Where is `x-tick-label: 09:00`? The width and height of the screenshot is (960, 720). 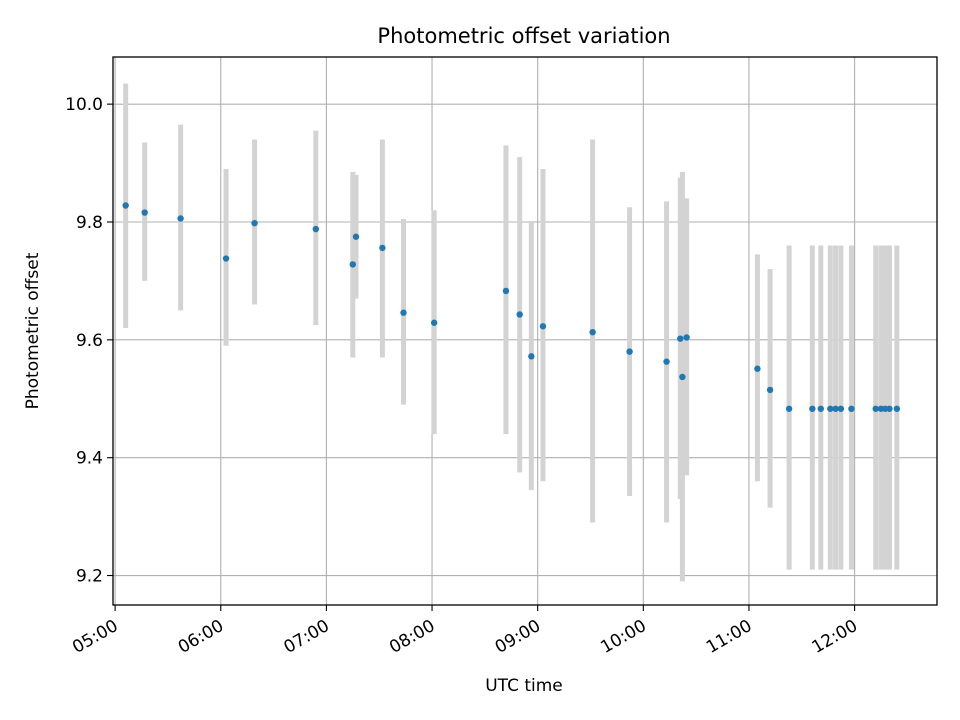 x-tick-label: 09:00 is located at coordinates (518, 637).